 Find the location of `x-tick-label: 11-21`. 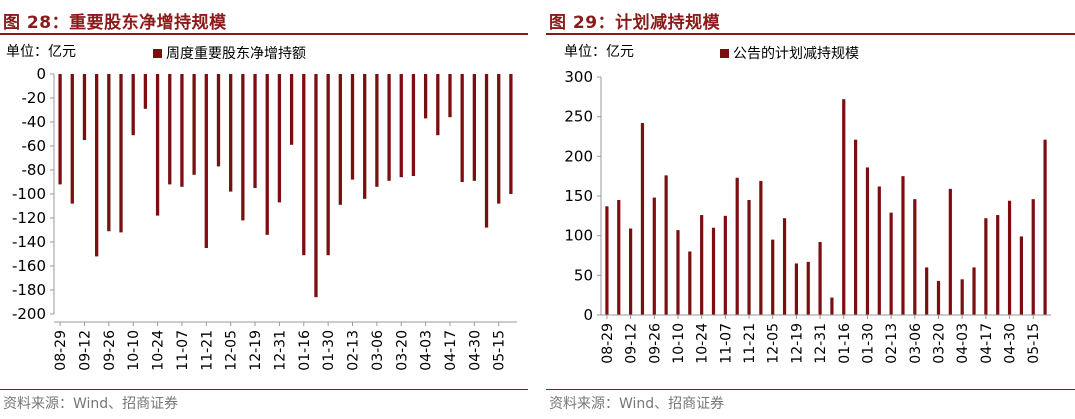

x-tick-label: 11-21 is located at coordinates (750, 343).